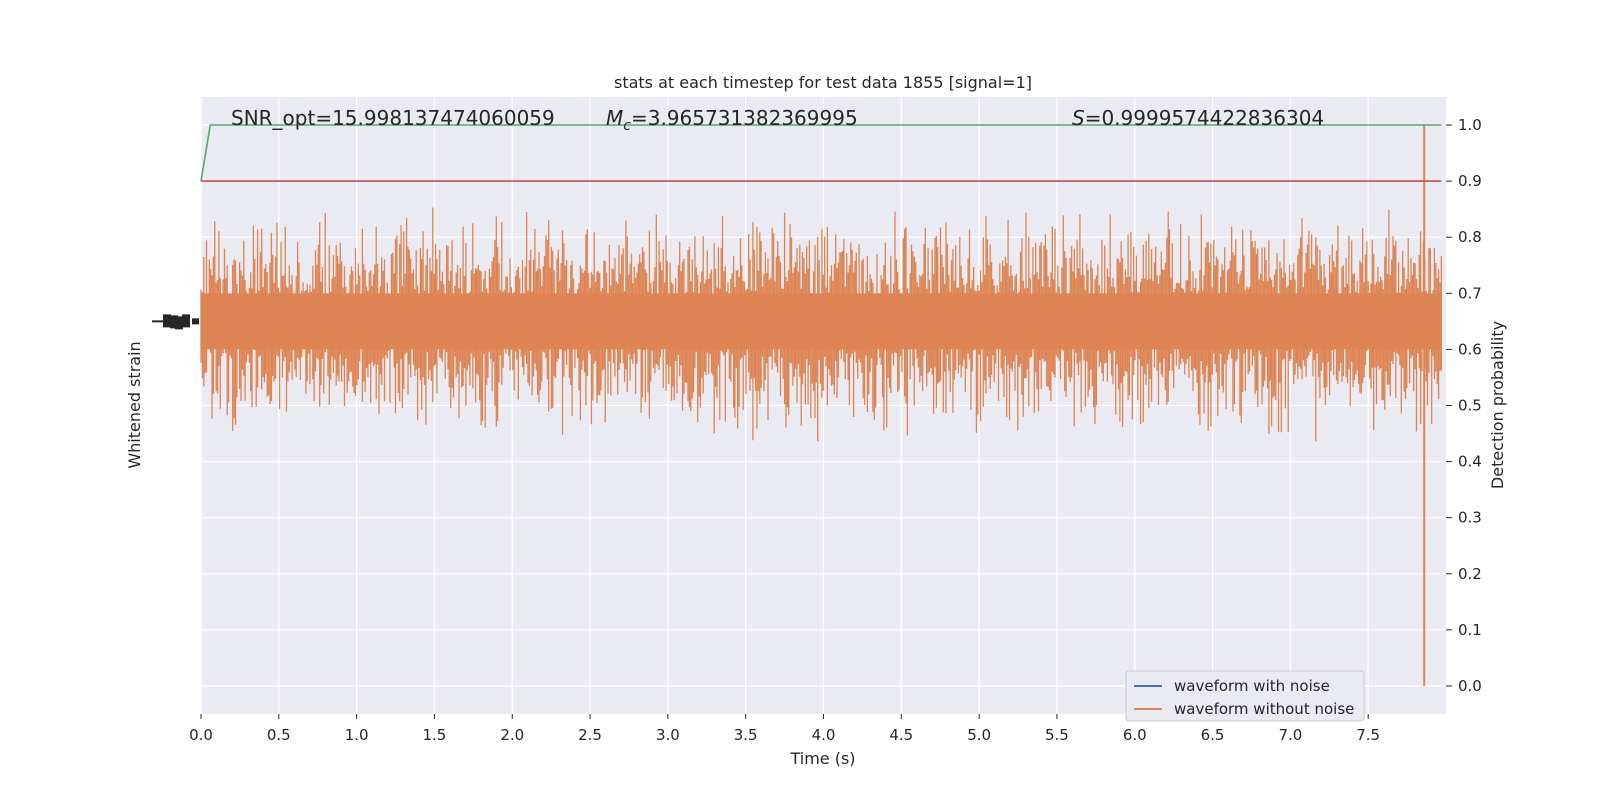 The width and height of the screenshot is (1600, 800). I want to click on right-tick-label: 0.0, so click(1470, 686).